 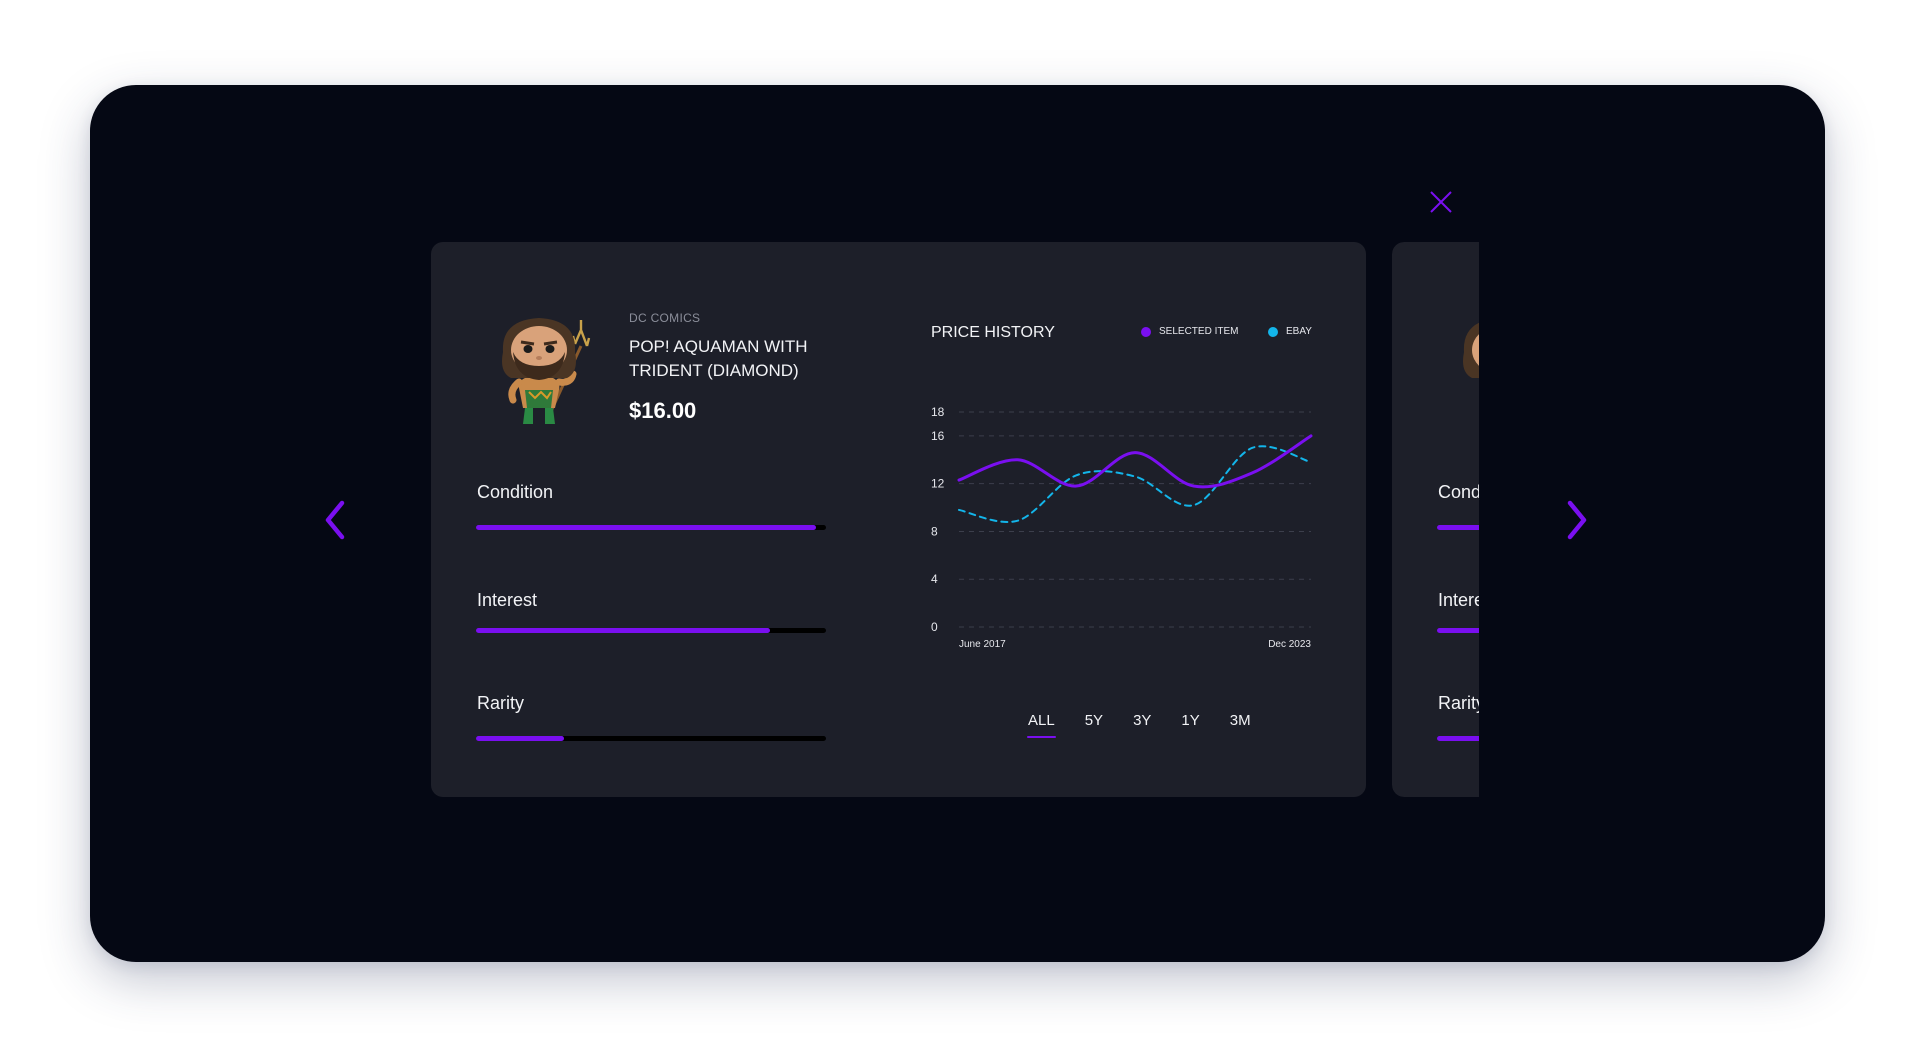 What do you see at coordinates (1289, 644) in the screenshot?
I see `x-tick-label-end: Dec 2023` at bounding box center [1289, 644].